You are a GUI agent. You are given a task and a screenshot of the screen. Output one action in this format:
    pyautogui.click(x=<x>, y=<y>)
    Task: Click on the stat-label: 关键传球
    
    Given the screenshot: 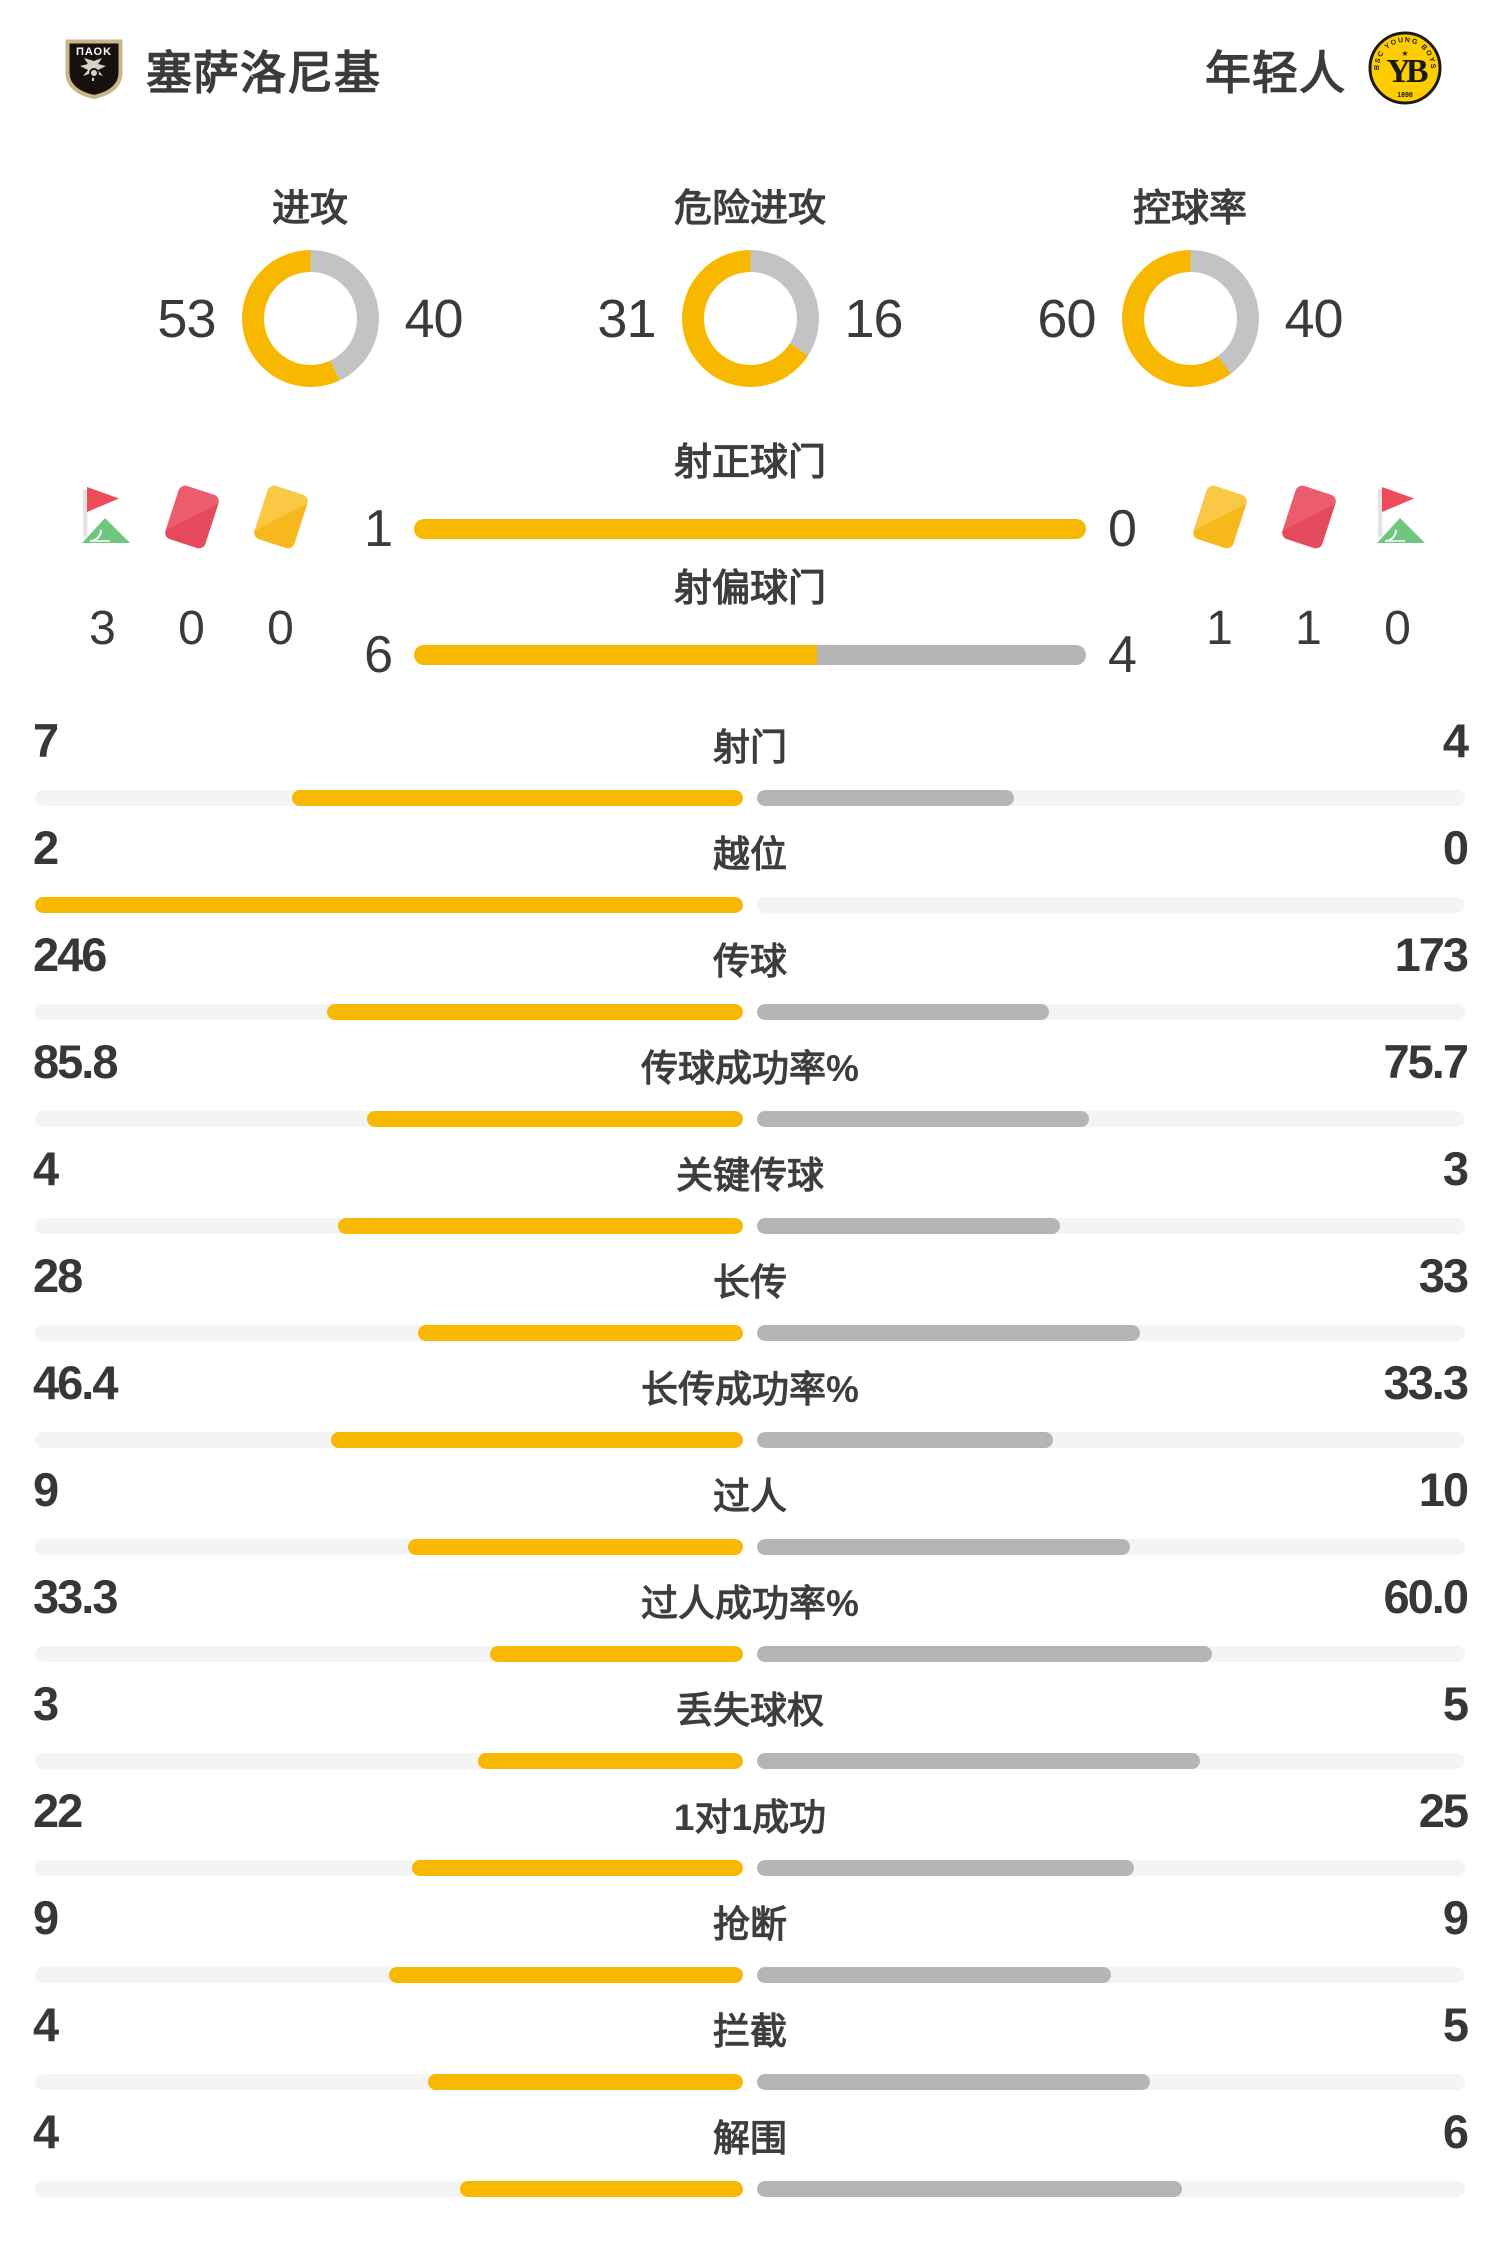 What is the action you would take?
    pyautogui.click(x=750, y=1175)
    